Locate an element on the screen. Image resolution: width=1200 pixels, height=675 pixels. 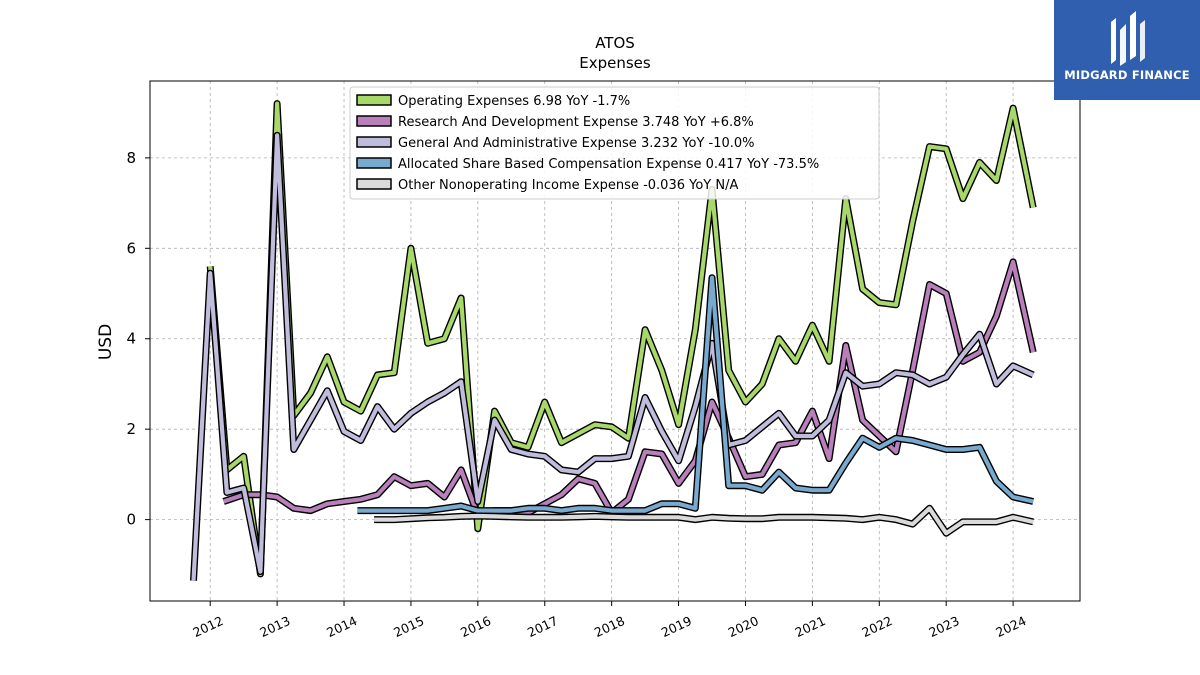
series-stroke is located at coordinates (704, 521).